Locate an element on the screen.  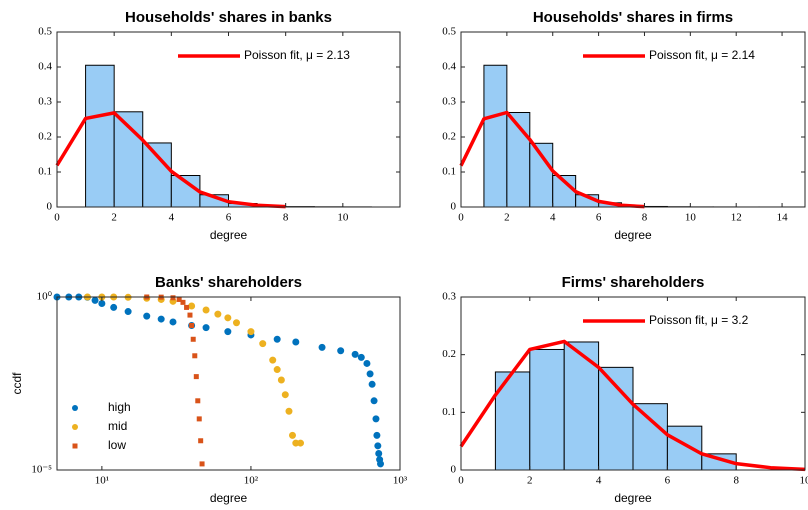
y-tick-label: 0.5 is located at coordinates (449, 32).